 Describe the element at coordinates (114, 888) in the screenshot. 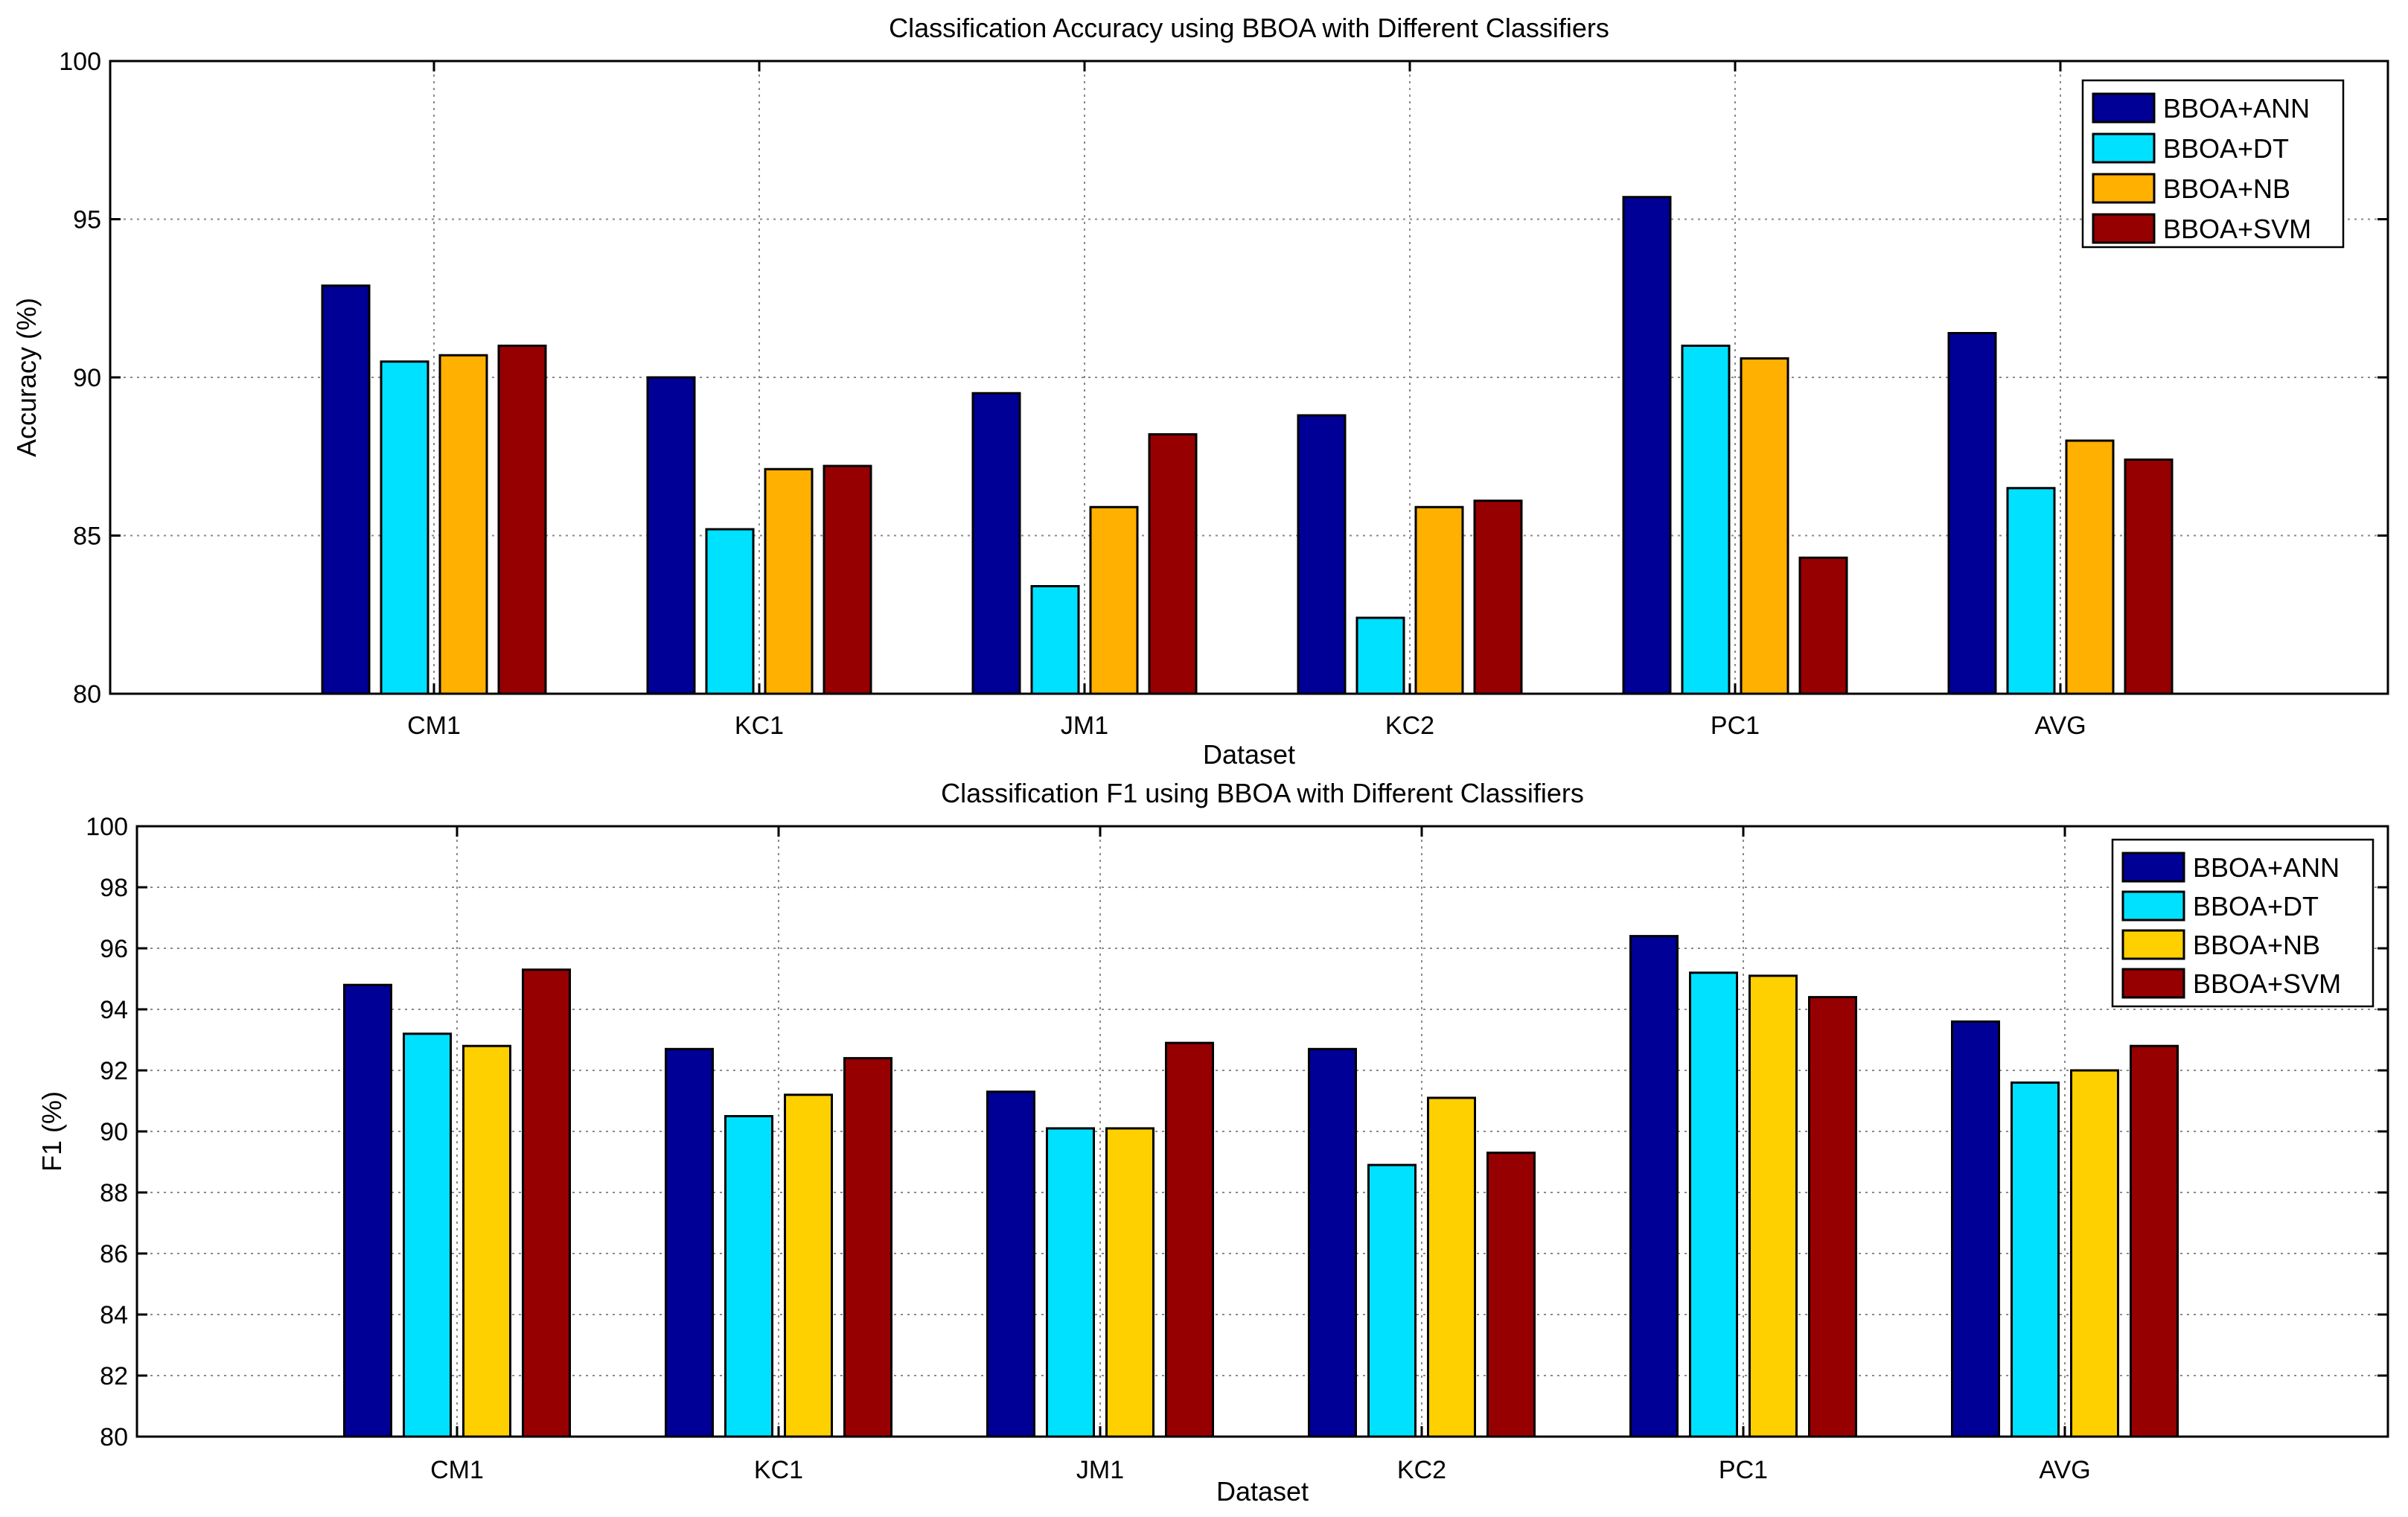

I see `y-tick-label: 98` at that location.